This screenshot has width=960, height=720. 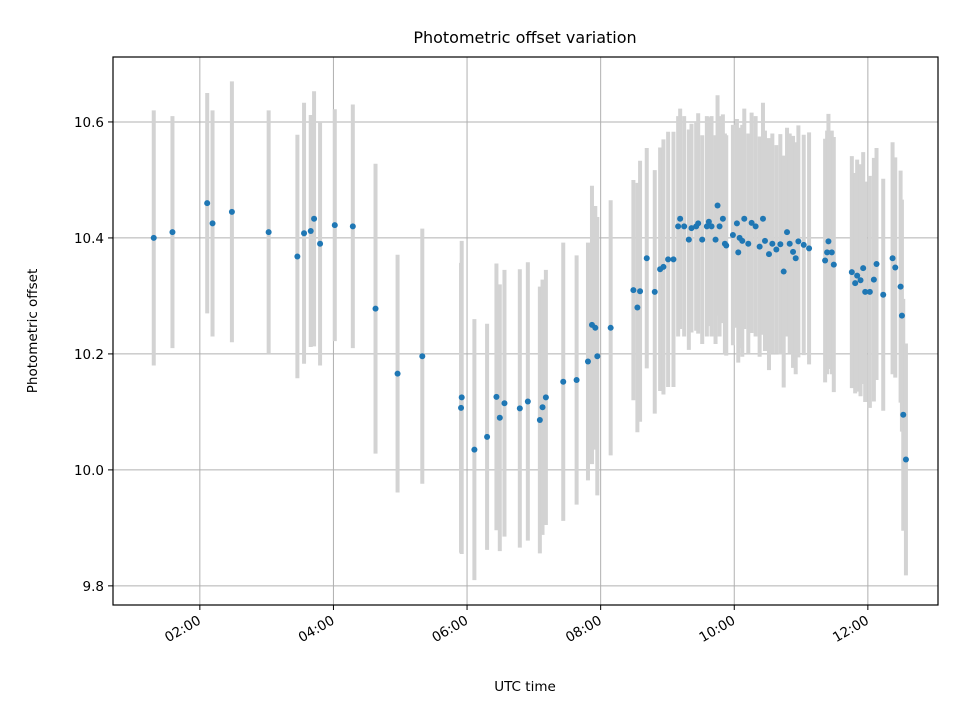 What do you see at coordinates (524, 37) in the screenshot?
I see `chart-title: Photometric offset variation` at bounding box center [524, 37].